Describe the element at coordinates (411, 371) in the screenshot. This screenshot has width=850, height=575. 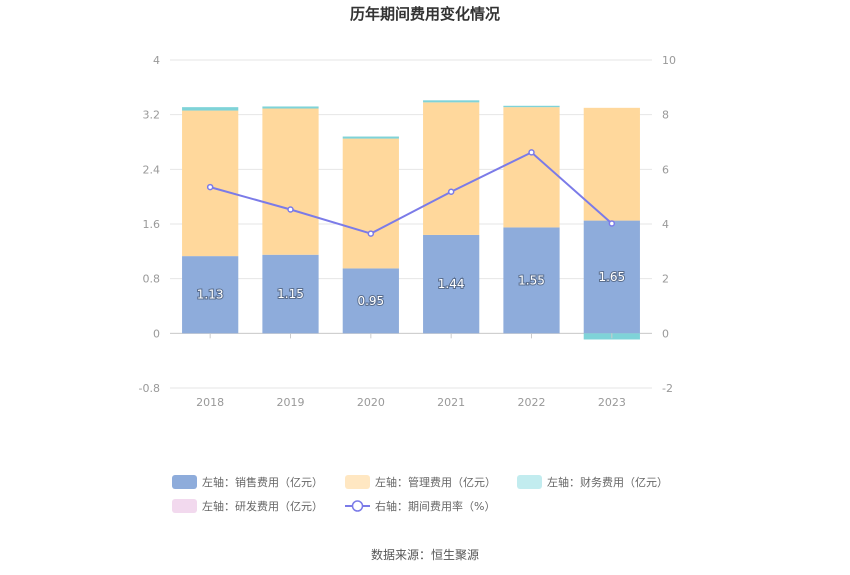
I see `x-axis: 2018 2019 2020 2021 2022 2023` at that location.